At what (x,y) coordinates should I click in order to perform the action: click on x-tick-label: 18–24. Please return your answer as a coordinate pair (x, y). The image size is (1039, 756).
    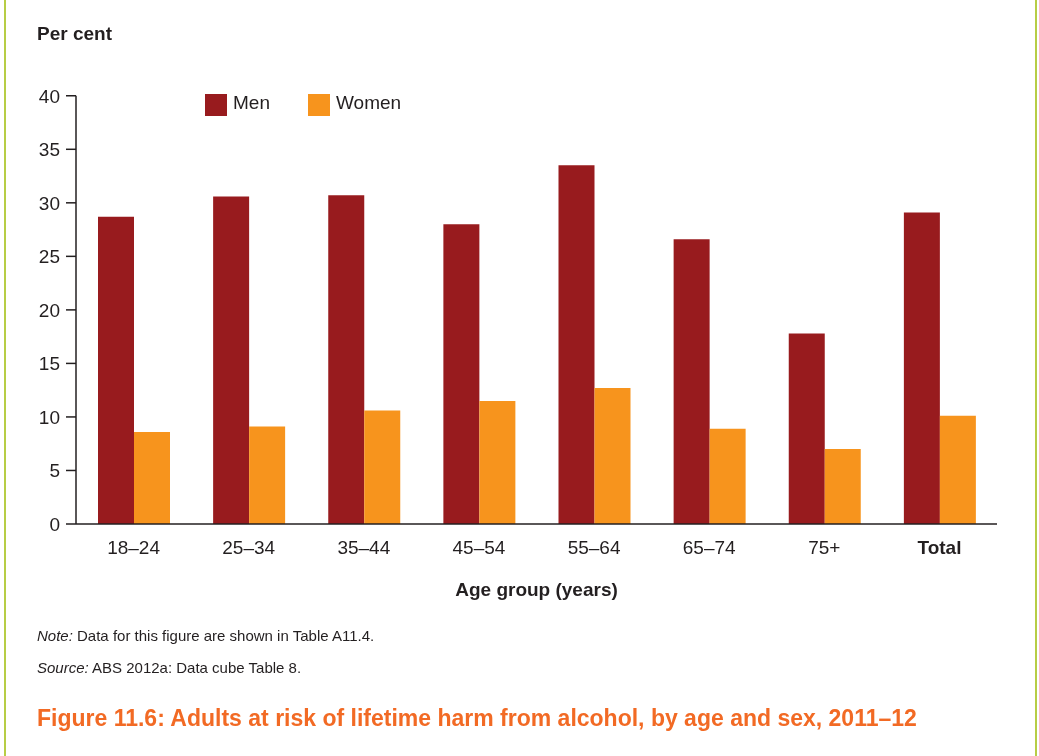
    Looking at the image, I should click on (134, 548).